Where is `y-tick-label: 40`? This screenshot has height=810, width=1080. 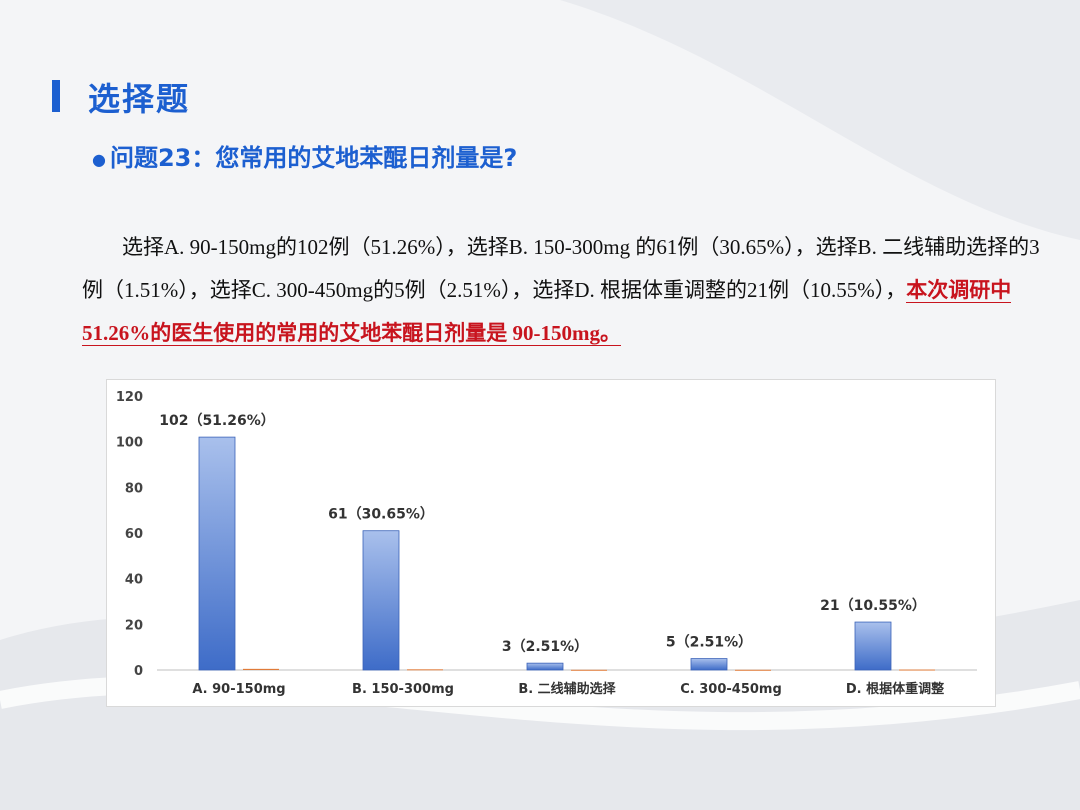 y-tick-label: 40 is located at coordinates (134, 580).